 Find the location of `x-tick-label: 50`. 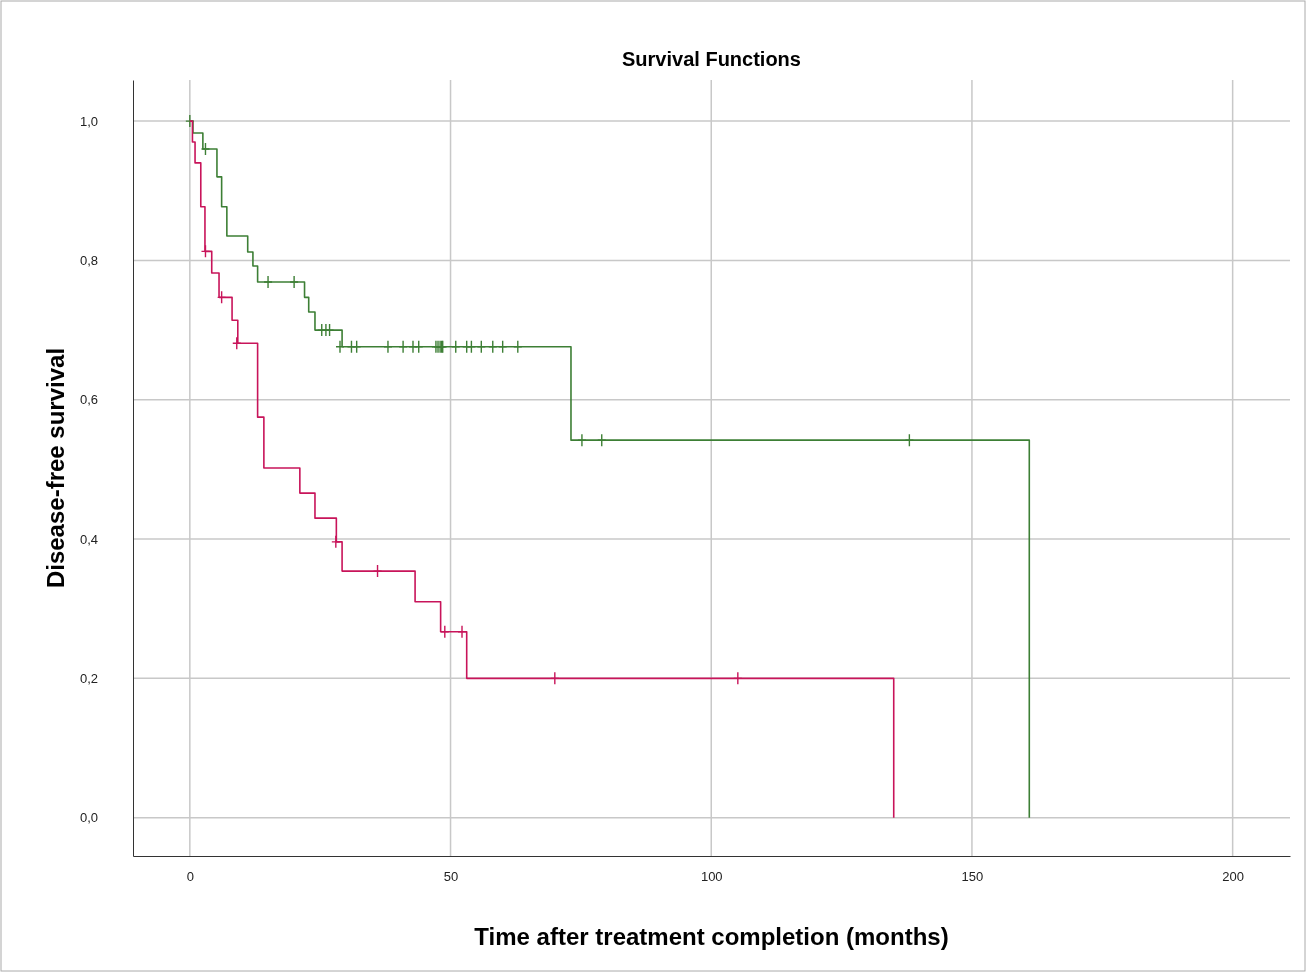

x-tick-label: 50 is located at coordinates (451, 877).